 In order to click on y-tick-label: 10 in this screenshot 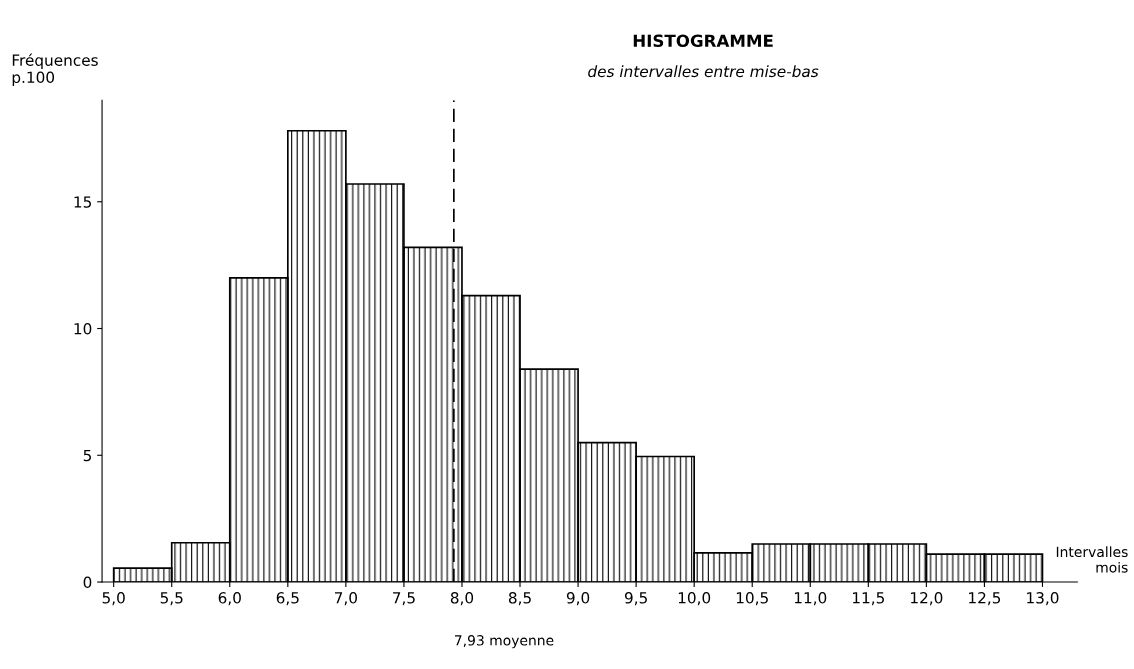, I will do `click(83, 328)`.